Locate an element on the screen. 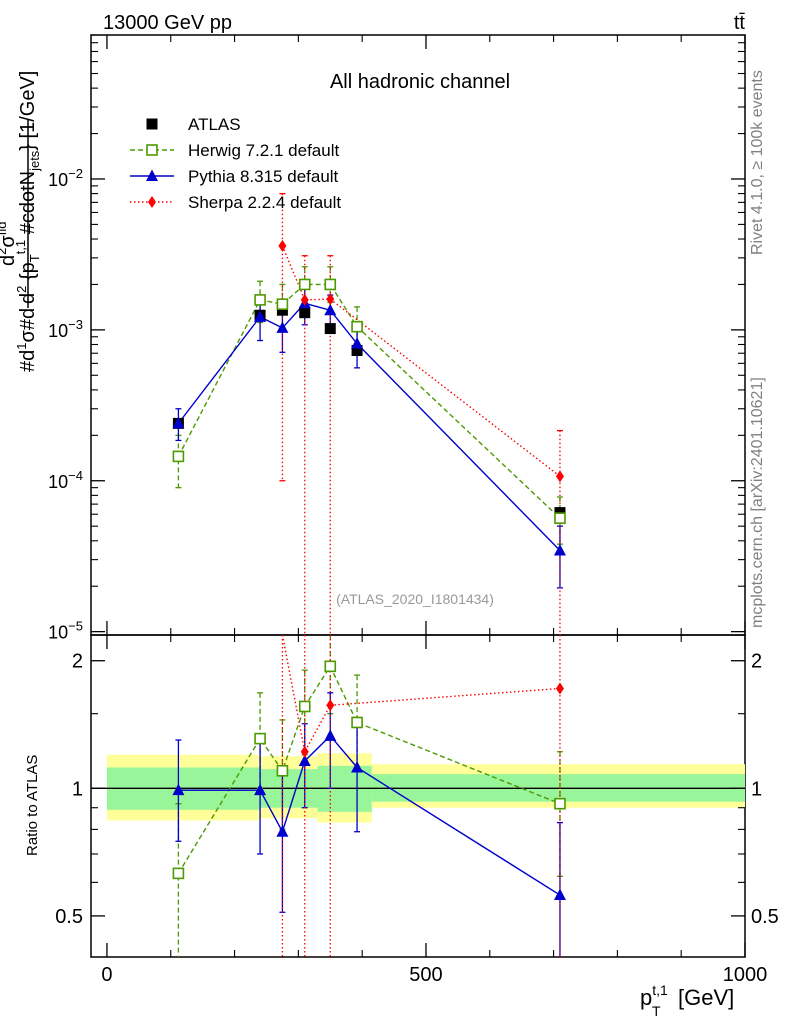  ratio-tick-label-left: 2 is located at coordinates (77, 662).